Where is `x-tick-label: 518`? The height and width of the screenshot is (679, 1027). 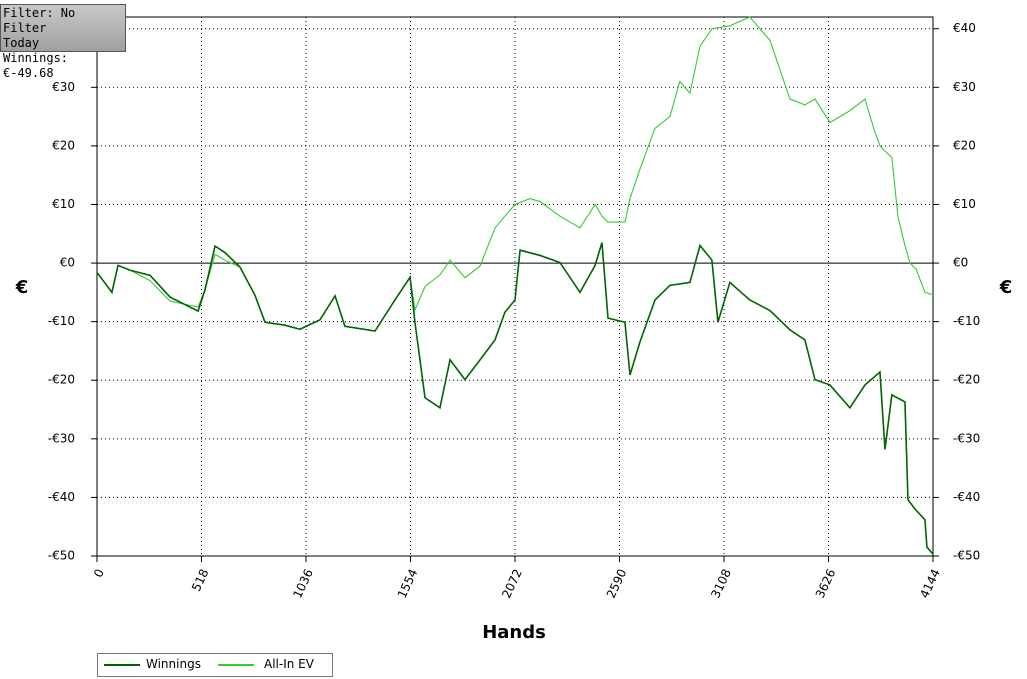
x-tick-label: 518 is located at coordinates (200, 580).